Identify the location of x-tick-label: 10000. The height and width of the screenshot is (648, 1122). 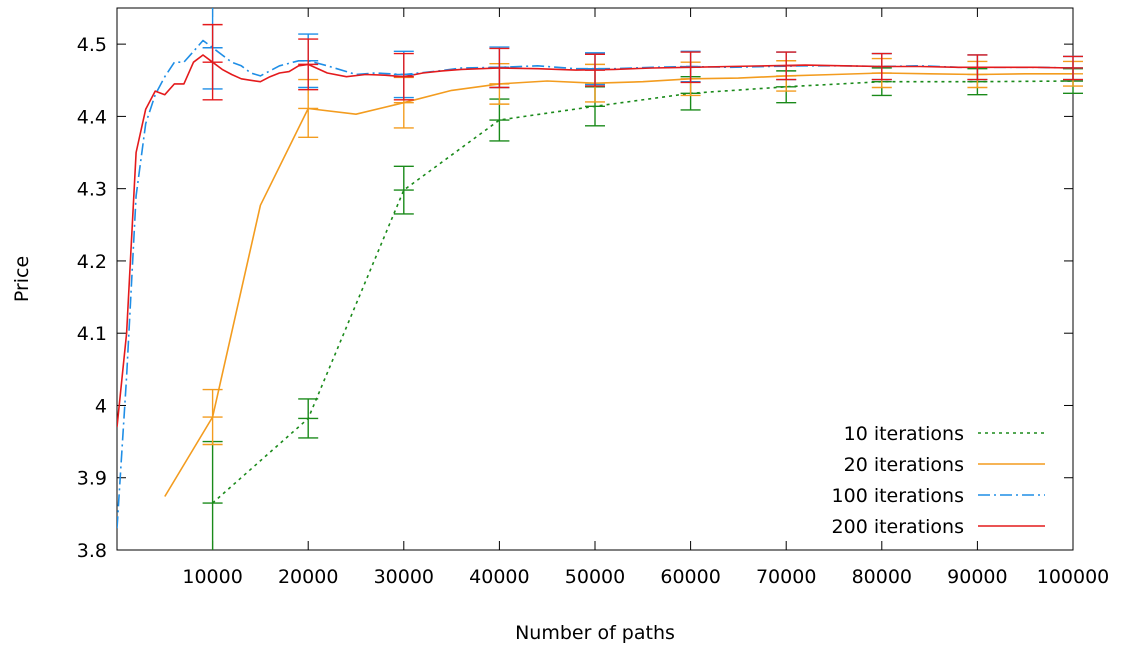
(212, 577).